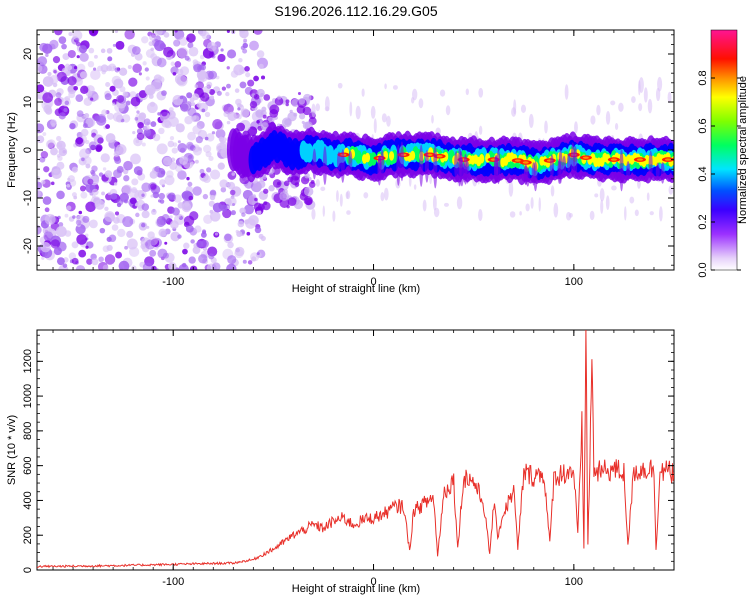  I want to click on x-tick-label: -100, so click(173, 282).